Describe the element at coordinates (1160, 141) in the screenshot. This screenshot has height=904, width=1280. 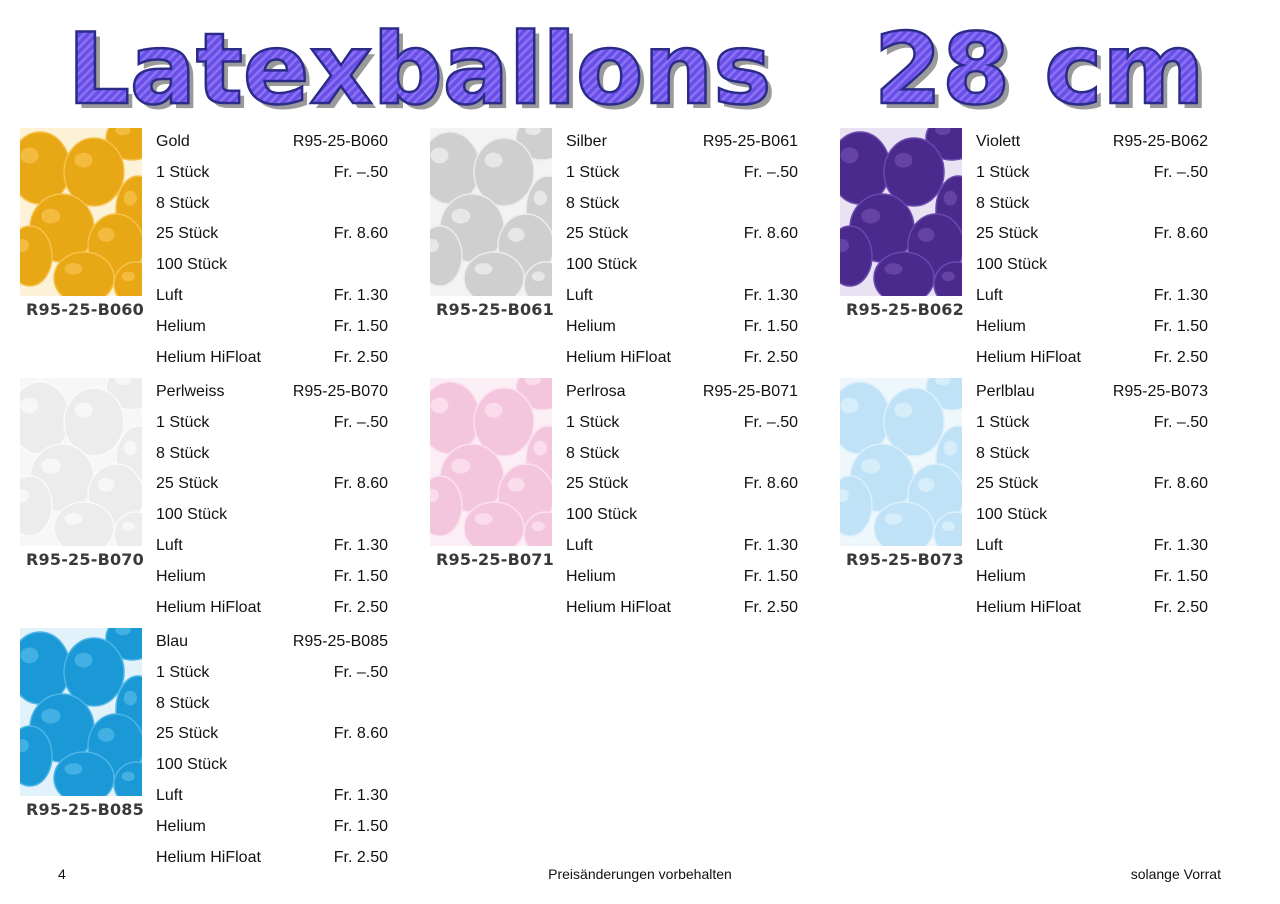
I see `article-code: R95-25-B062` at that location.